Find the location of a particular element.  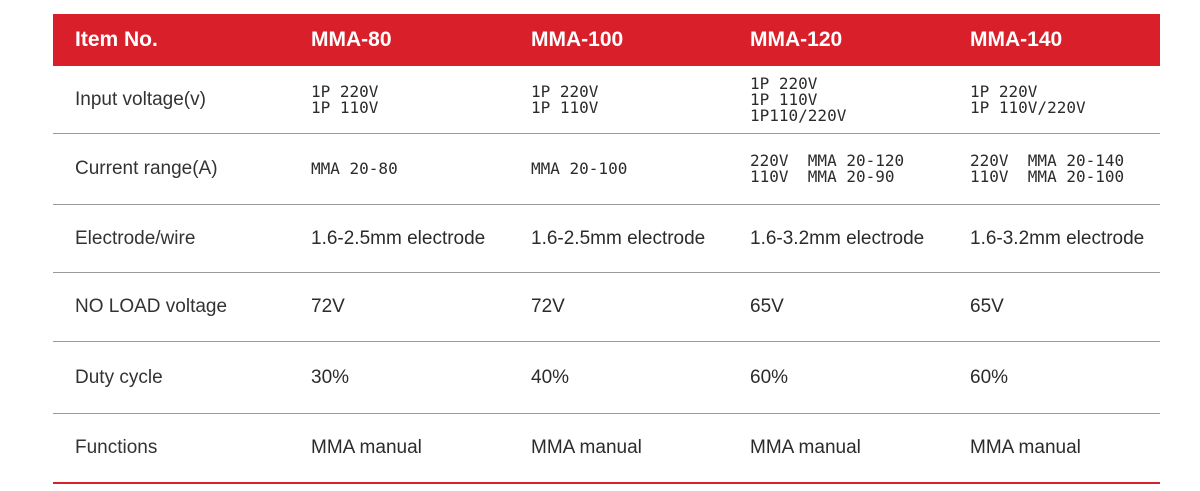

cell-line: 1P 110V/220V is located at coordinates (1028, 107).